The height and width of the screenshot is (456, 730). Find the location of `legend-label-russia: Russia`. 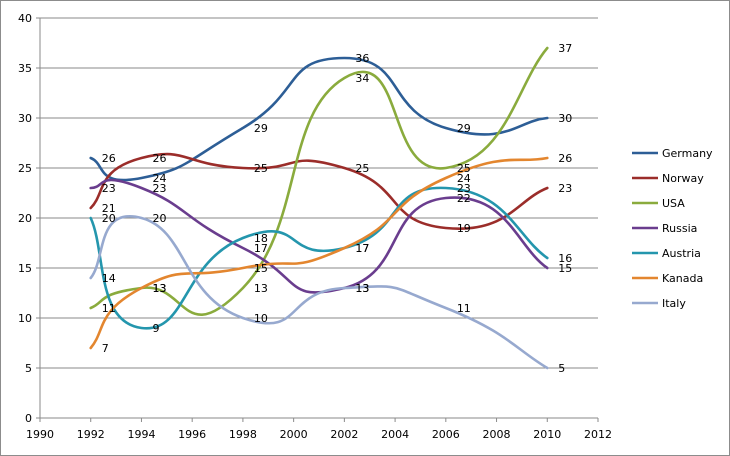

legend-label-russia: Russia is located at coordinates (679, 228).